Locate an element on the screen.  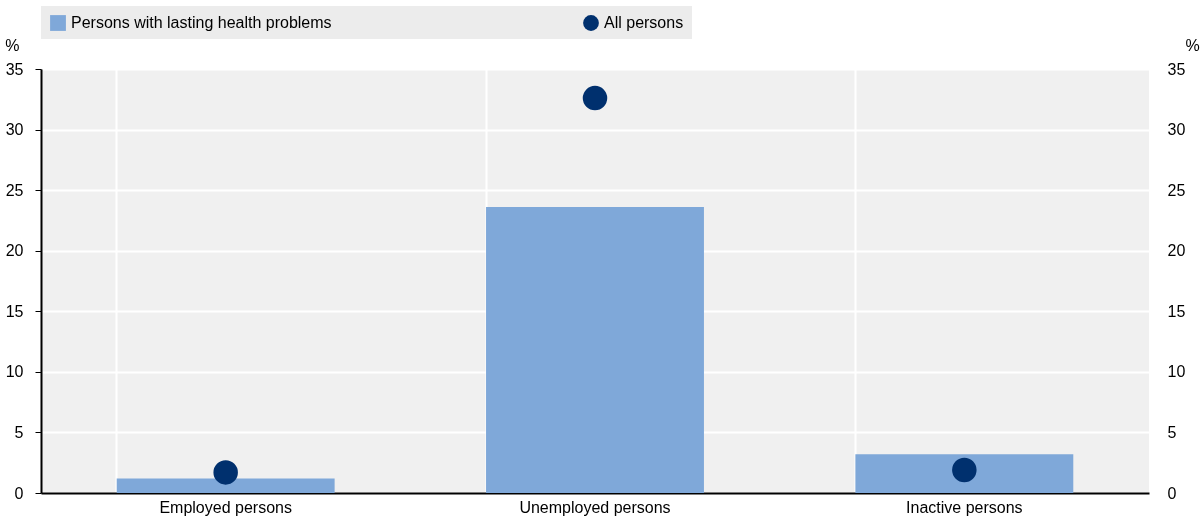
y2-tick-label: 5 is located at coordinates (1172, 432).